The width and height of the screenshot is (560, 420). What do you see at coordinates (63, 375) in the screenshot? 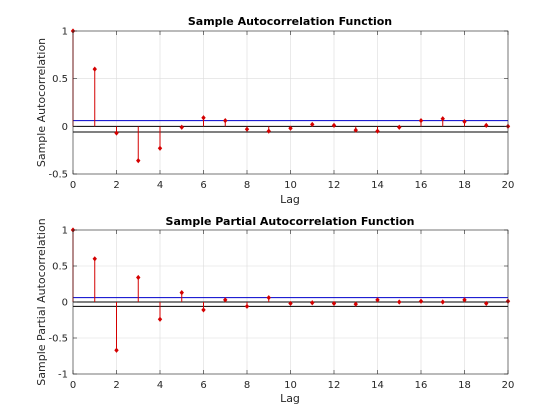
I see `pacf-y-tick-label: -1` at bounding box center [63, 375].